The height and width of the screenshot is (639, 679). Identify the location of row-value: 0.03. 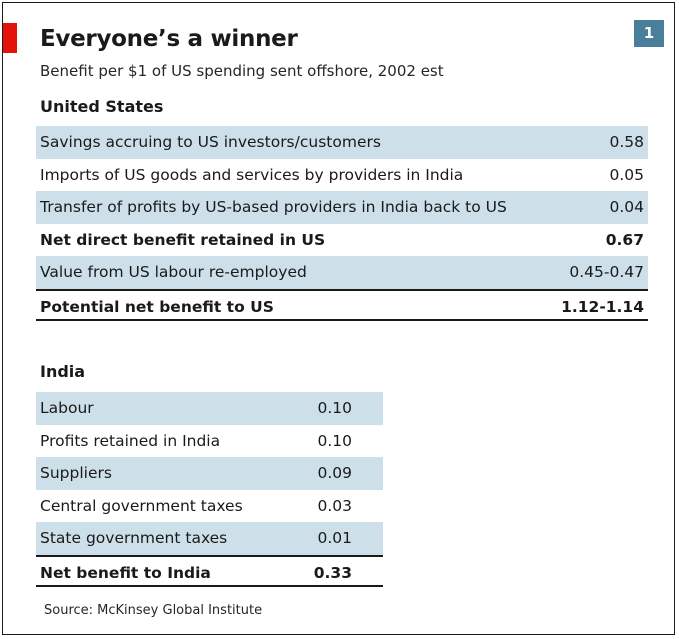
(334, 505).